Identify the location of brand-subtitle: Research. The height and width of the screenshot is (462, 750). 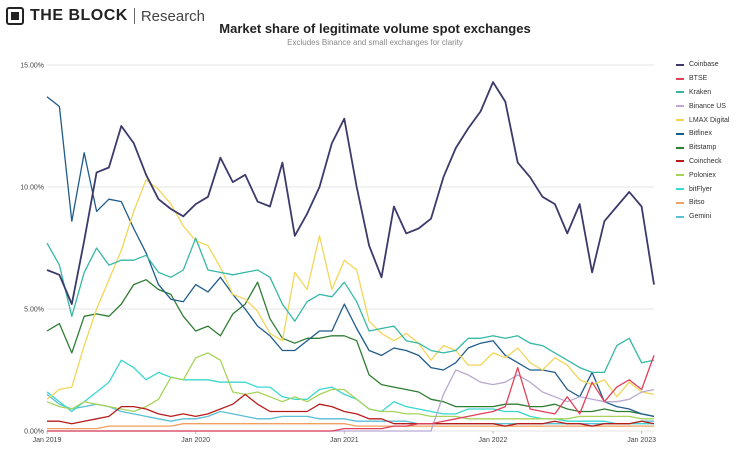
(173, 16).